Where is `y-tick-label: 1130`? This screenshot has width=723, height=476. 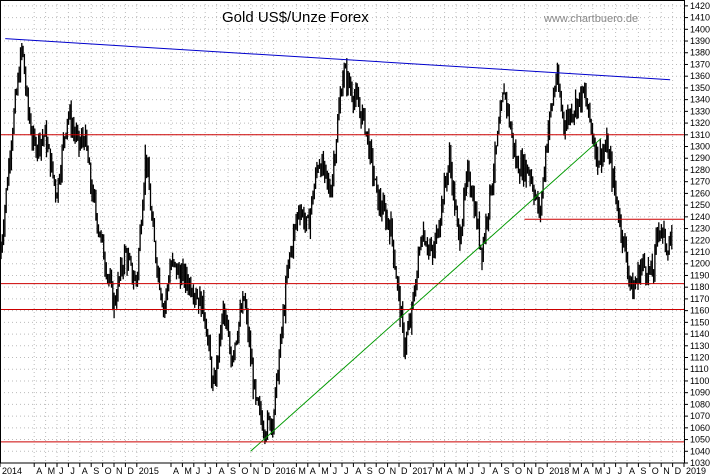
y-tick-label: 1130 is located at coordinates (699, 346).